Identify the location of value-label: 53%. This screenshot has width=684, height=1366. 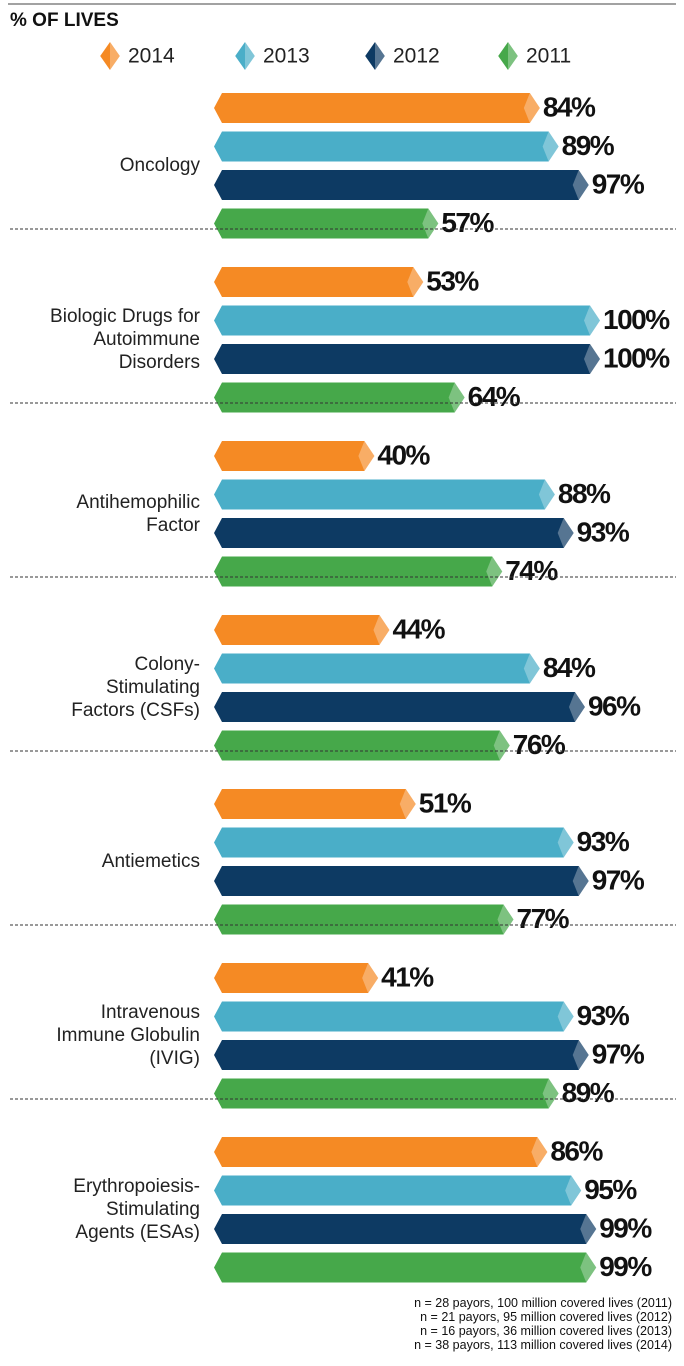
(452, 280).